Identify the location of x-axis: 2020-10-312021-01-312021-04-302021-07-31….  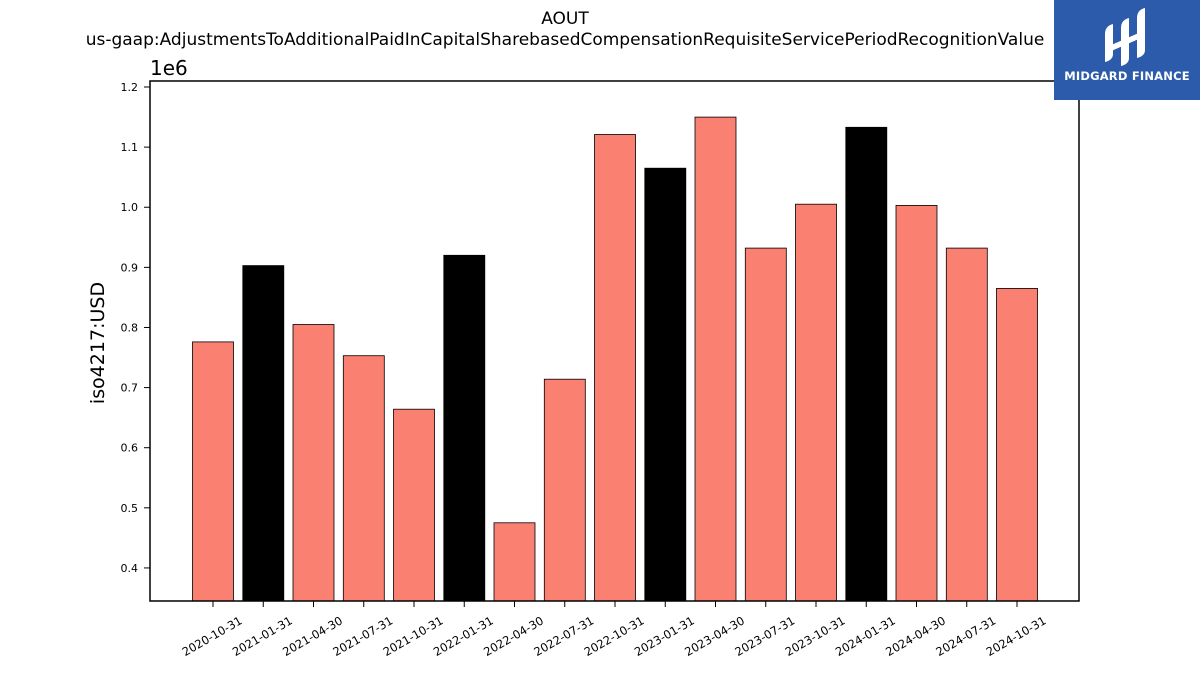
(614, 630).